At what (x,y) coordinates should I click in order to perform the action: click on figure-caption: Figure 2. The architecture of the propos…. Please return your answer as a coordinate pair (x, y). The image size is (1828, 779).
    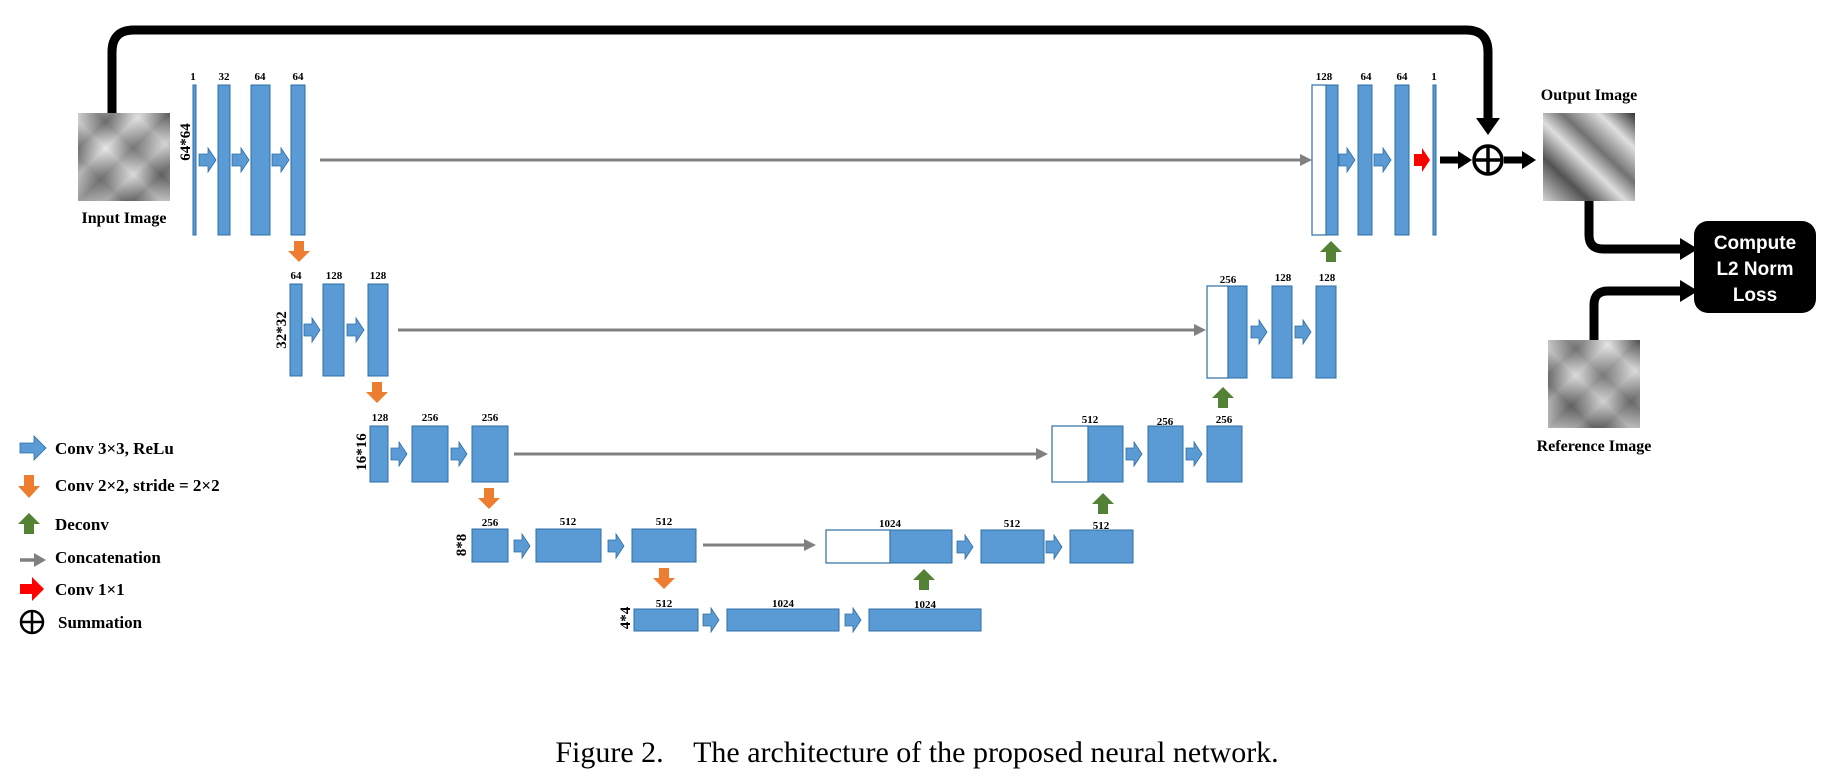
    Looking at the image, I should click on (916, 752).